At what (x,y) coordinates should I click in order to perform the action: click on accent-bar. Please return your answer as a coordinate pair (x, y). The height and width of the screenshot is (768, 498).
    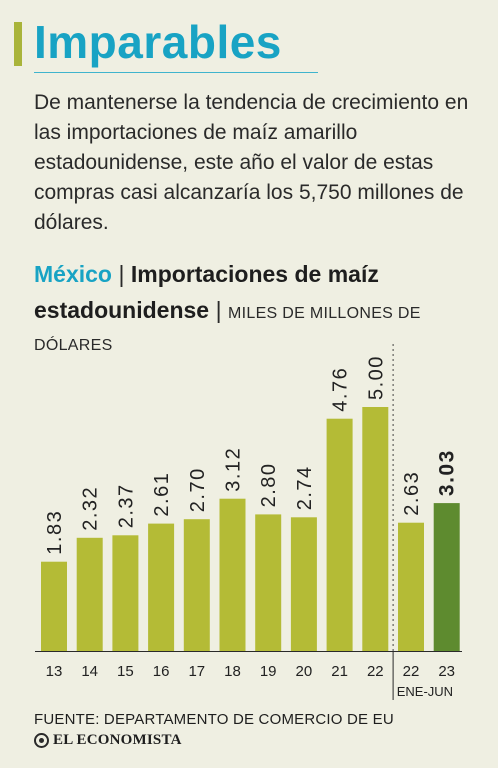
    Looking at the image, I should click on (18, 44).